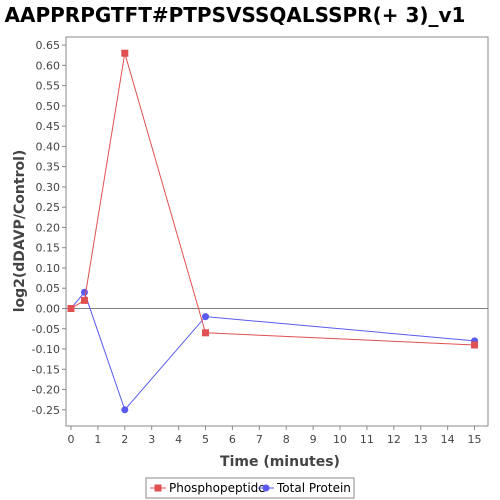 The width and height of the screenshot is (500, 500). Describe the element at coordinates (48, 65) in the screenshot. I see `y-tick-label: 0.60` at that location.